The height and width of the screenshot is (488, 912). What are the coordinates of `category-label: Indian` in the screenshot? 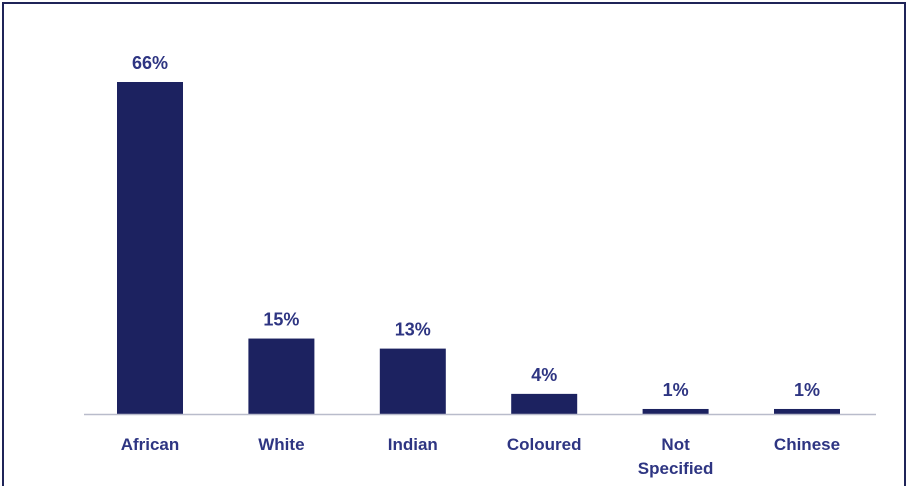 It's located at (413, 444).